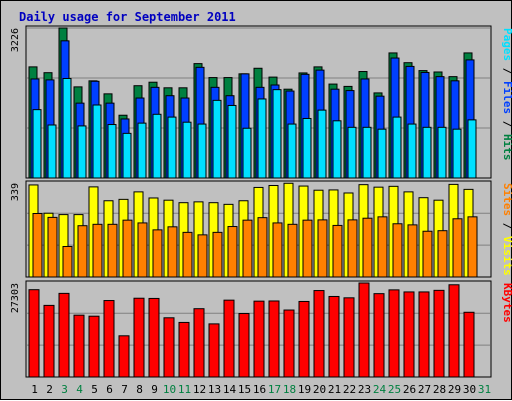 Image resolution: width=512 pixels, height=401 pixels. Describe the element at coordinates (230, 389) in the screenshot. I see `x-tick-label: 14` at that location.